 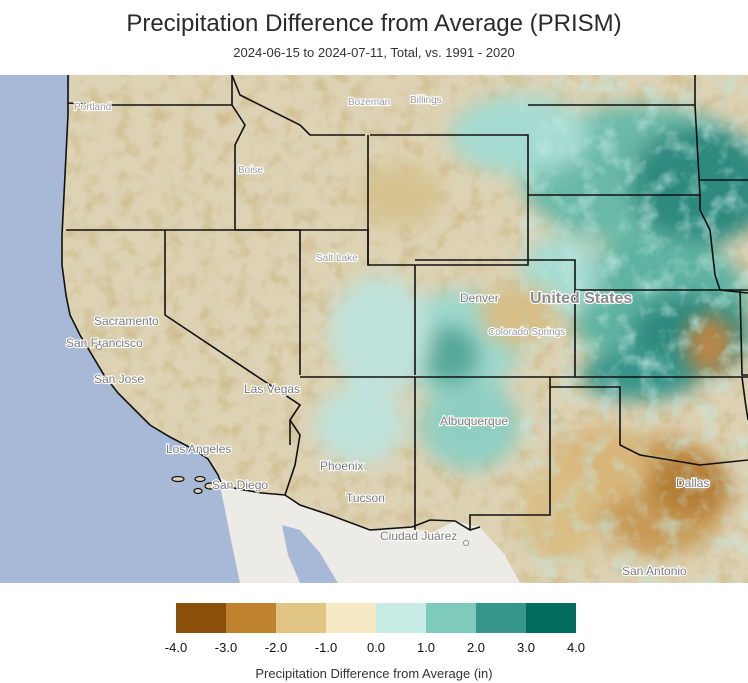 What do you see at coordinates (104, 343) in the screenshot?
I see `place-label-sanfrancisco: San Francisco` at bounding box center [104, 343].